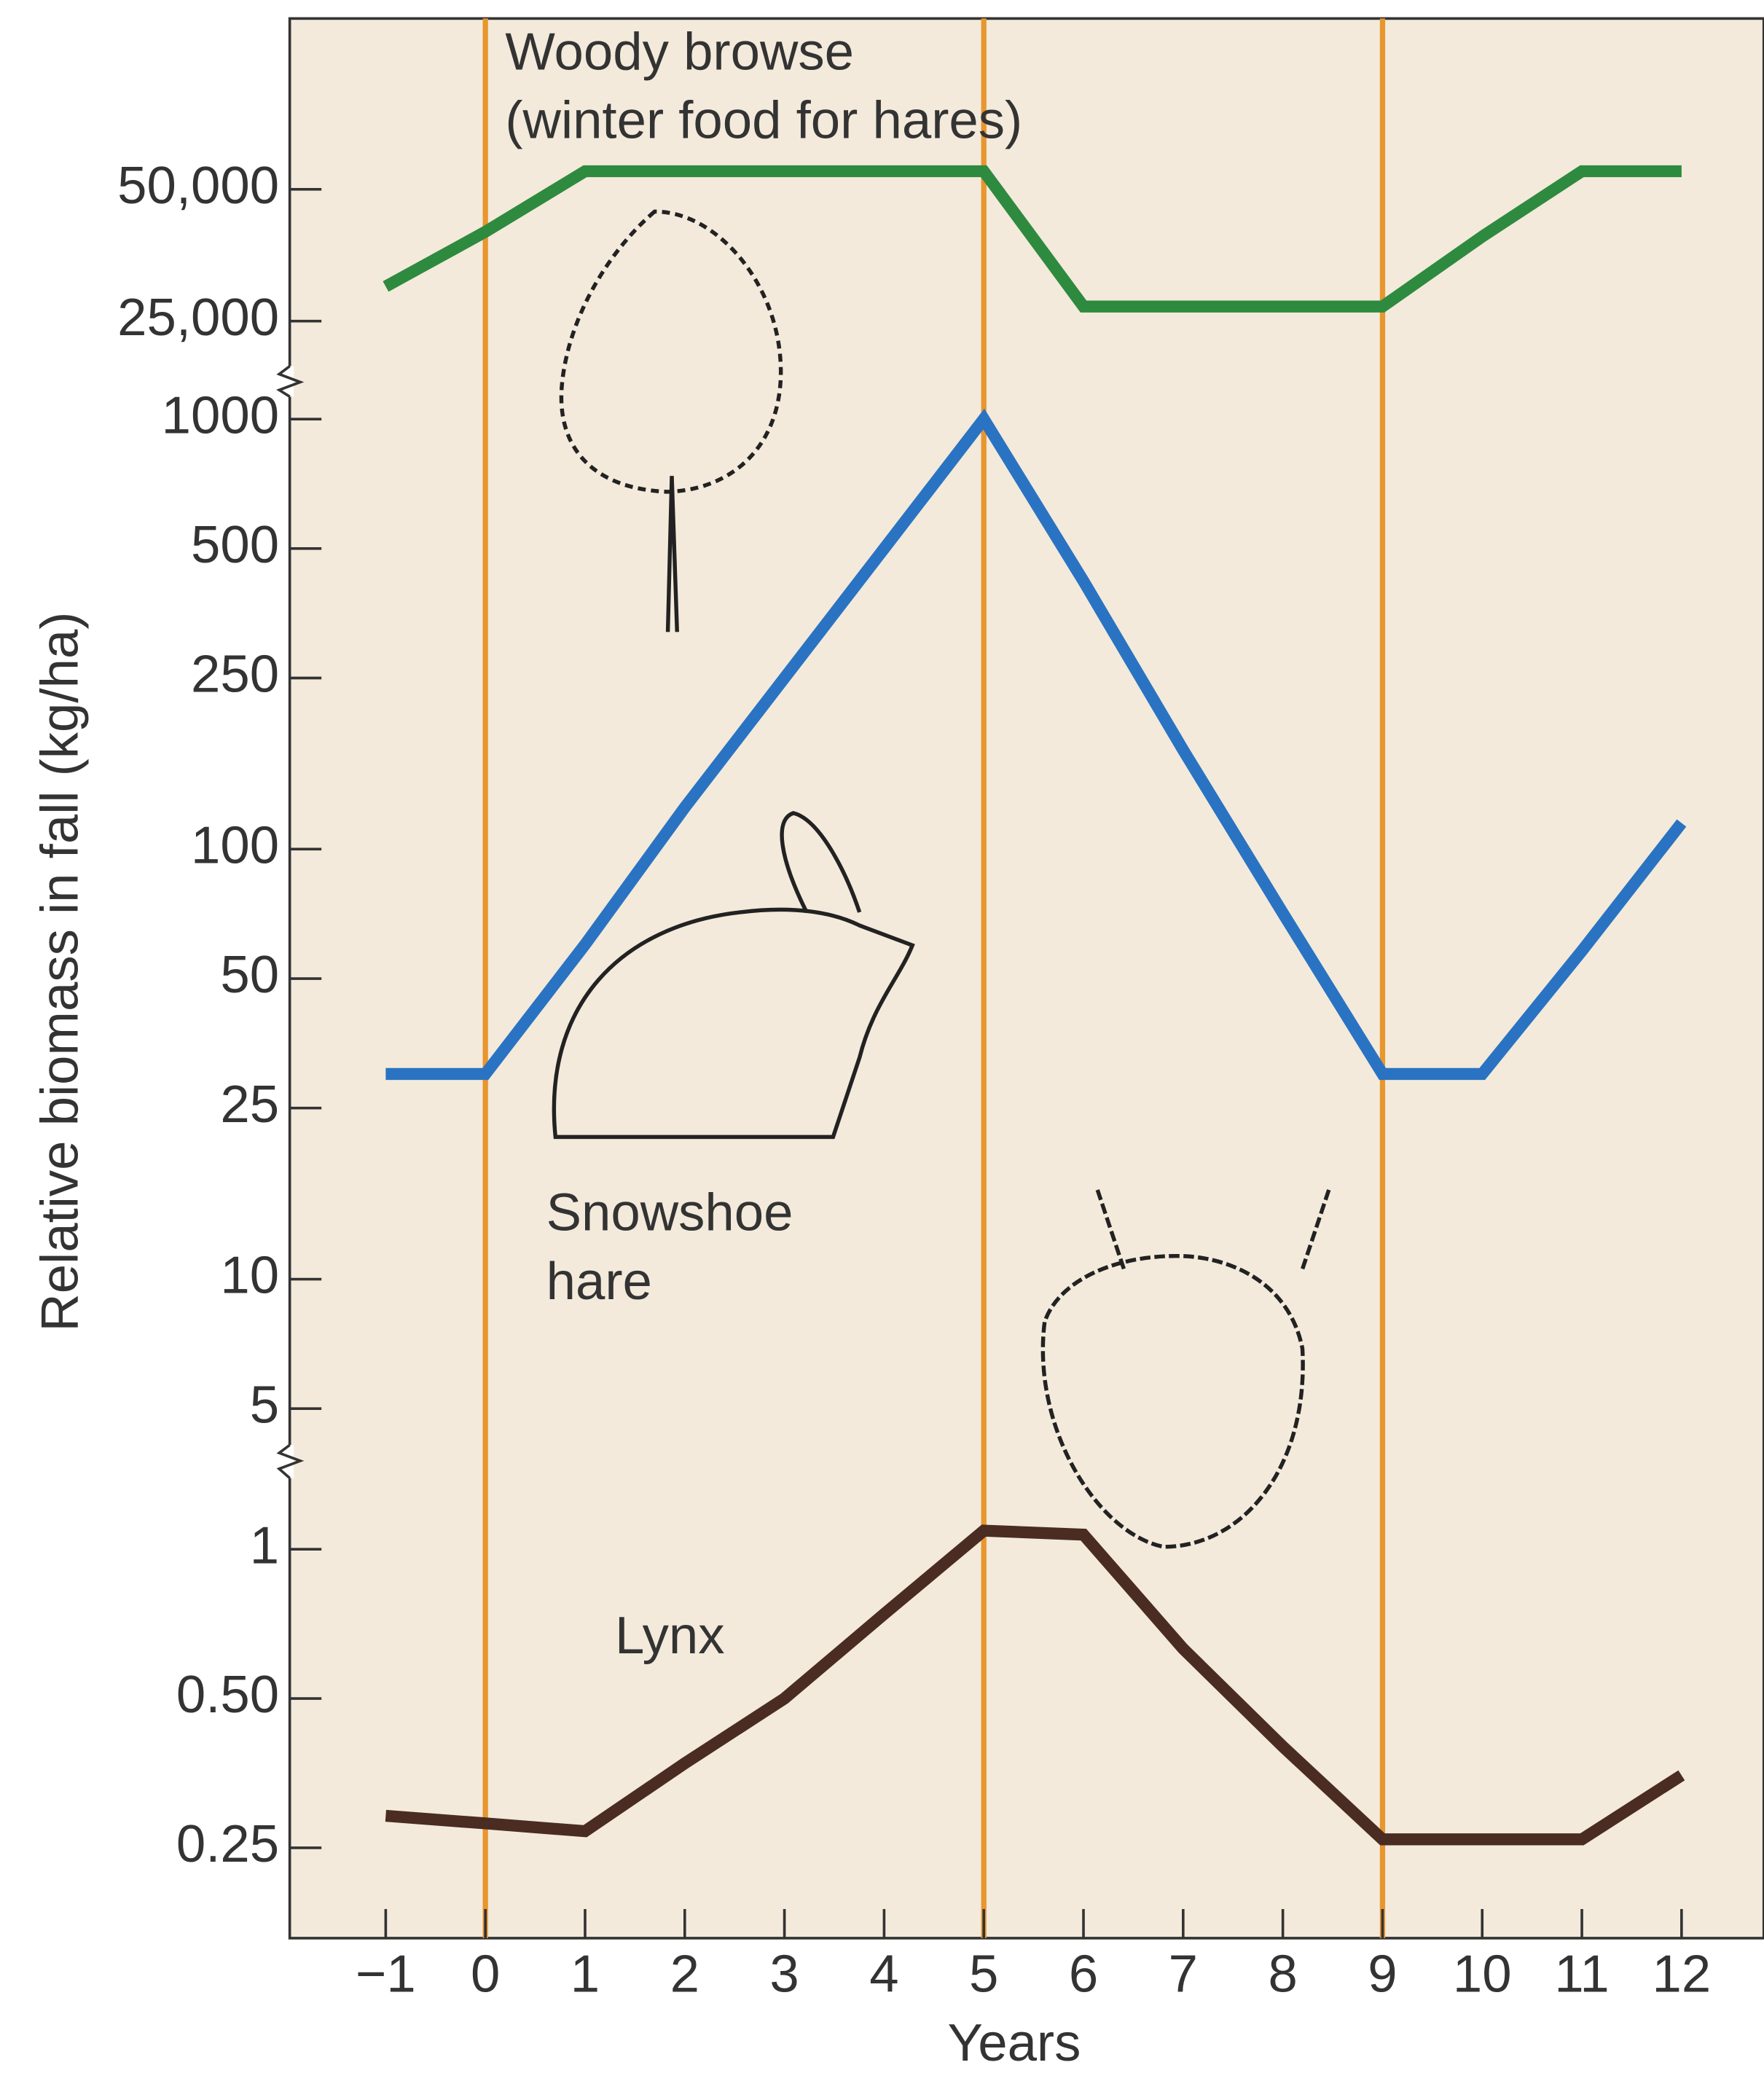  I want to click on y-tick-label: 0.25, so click(227, 1843).